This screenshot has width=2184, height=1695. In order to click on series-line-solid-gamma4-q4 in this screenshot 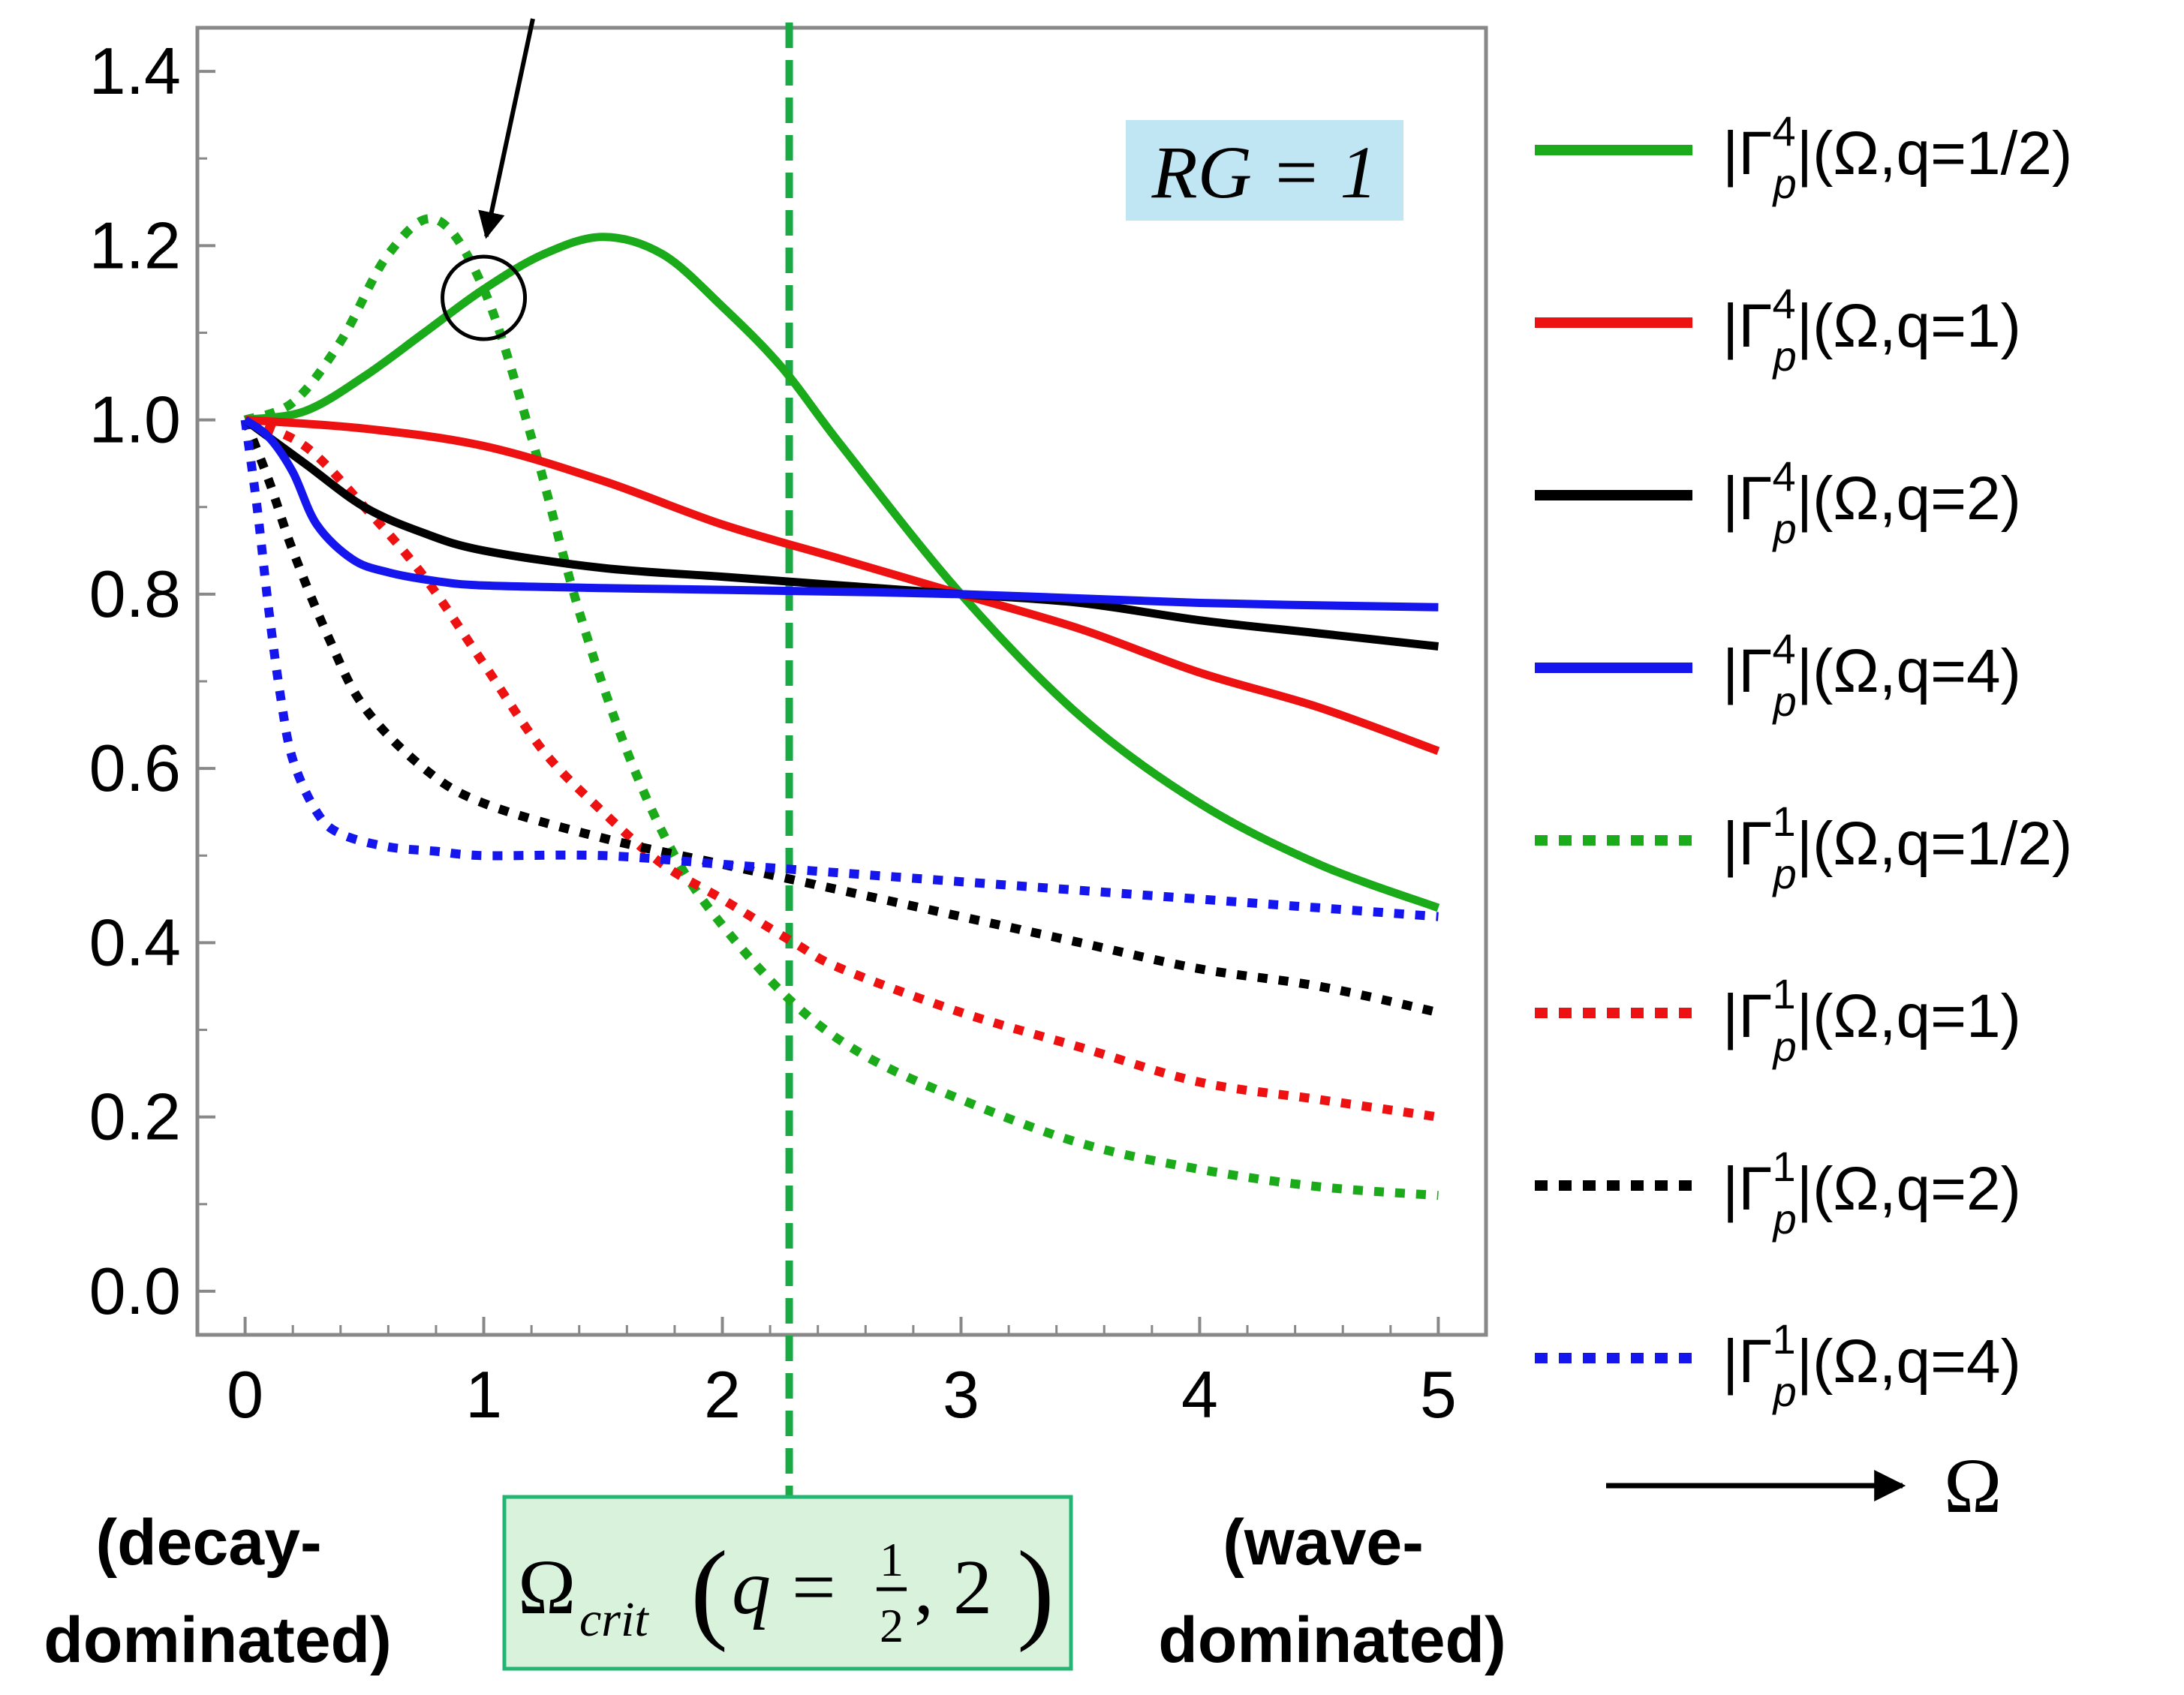, I will do `click(840, 514)`.